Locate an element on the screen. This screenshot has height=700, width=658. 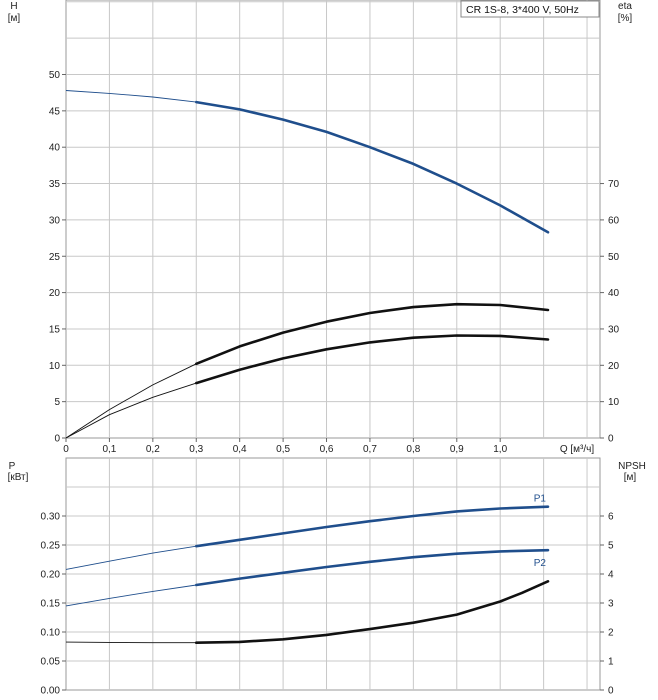
y-right-tick-label: 1 is located at coordinates (611, 662).